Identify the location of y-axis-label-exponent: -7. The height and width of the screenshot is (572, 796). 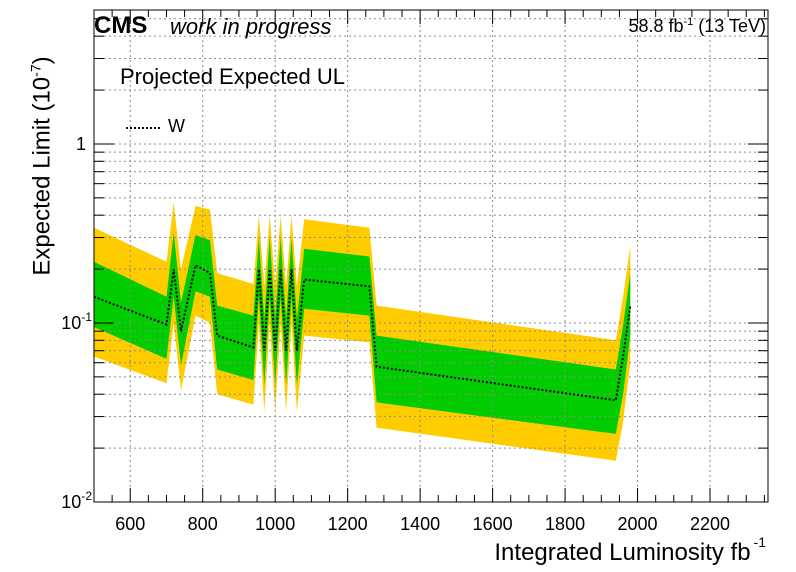
(35, 70).